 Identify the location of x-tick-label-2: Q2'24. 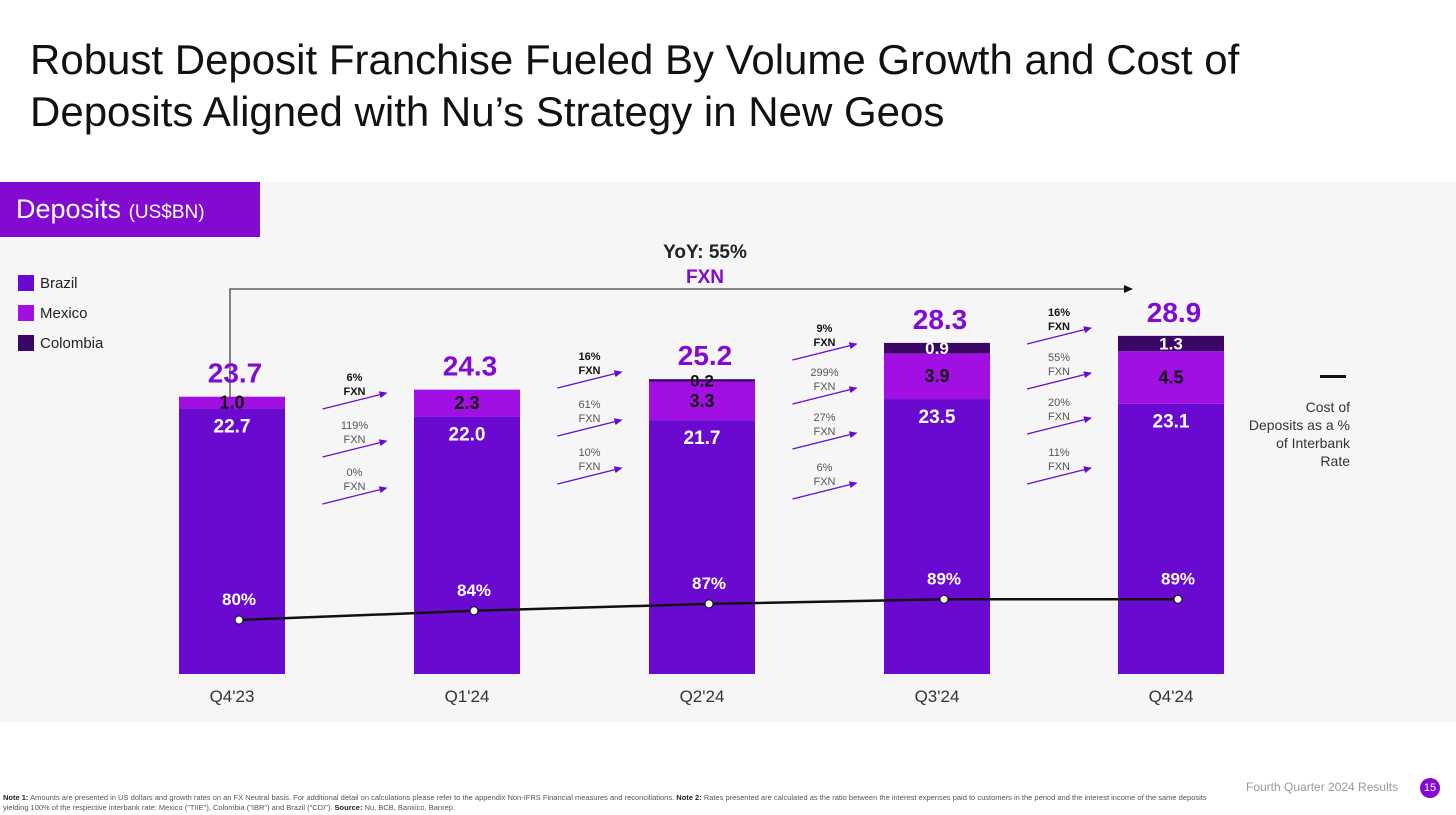
(702, 696).